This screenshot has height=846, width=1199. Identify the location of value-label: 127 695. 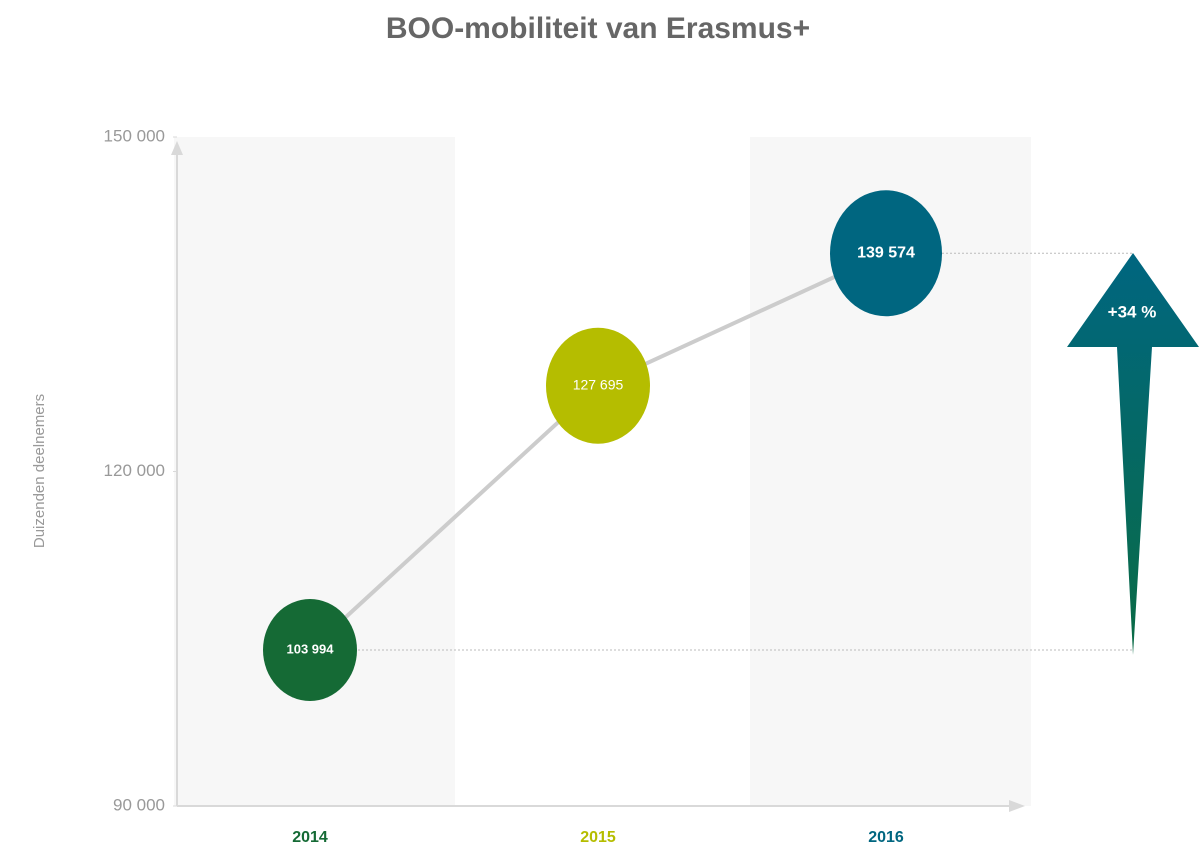
(598, 384).